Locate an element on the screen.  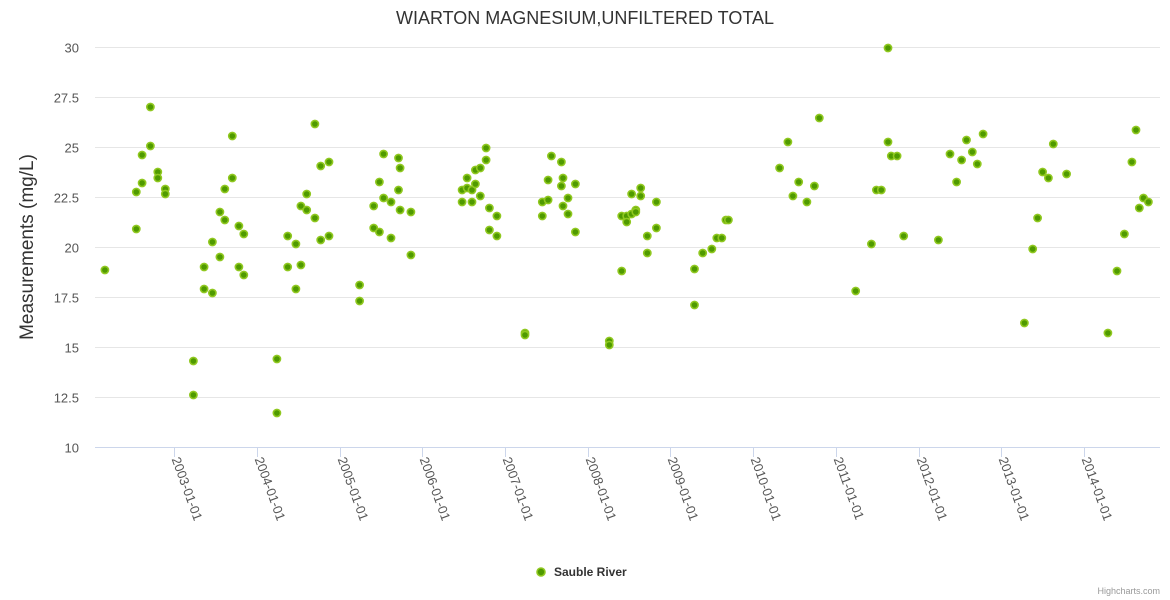
legend-item-sauble-river: Sauble River is located at coordinates (581, 572).